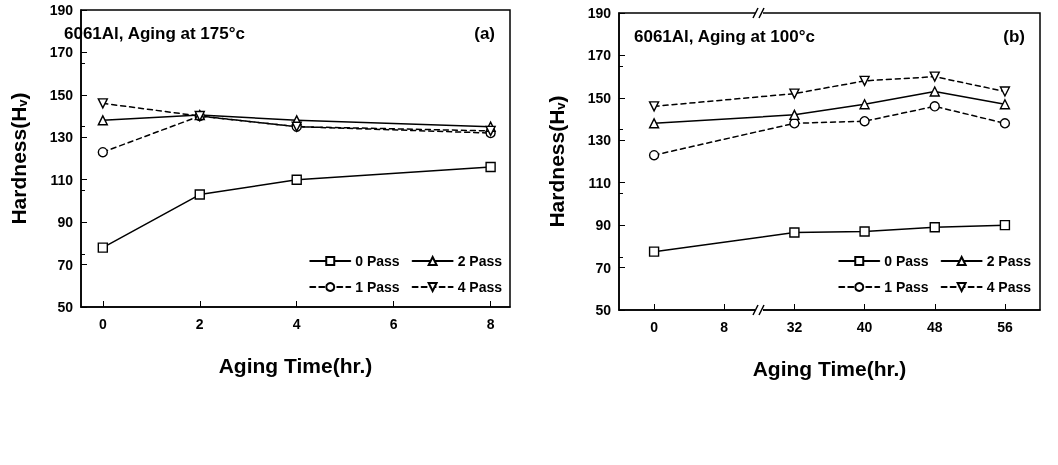 Image resolution: width=1058 pixels, height=465 pixels. I want to click on x-tick-label: 2, so click(199, 324).